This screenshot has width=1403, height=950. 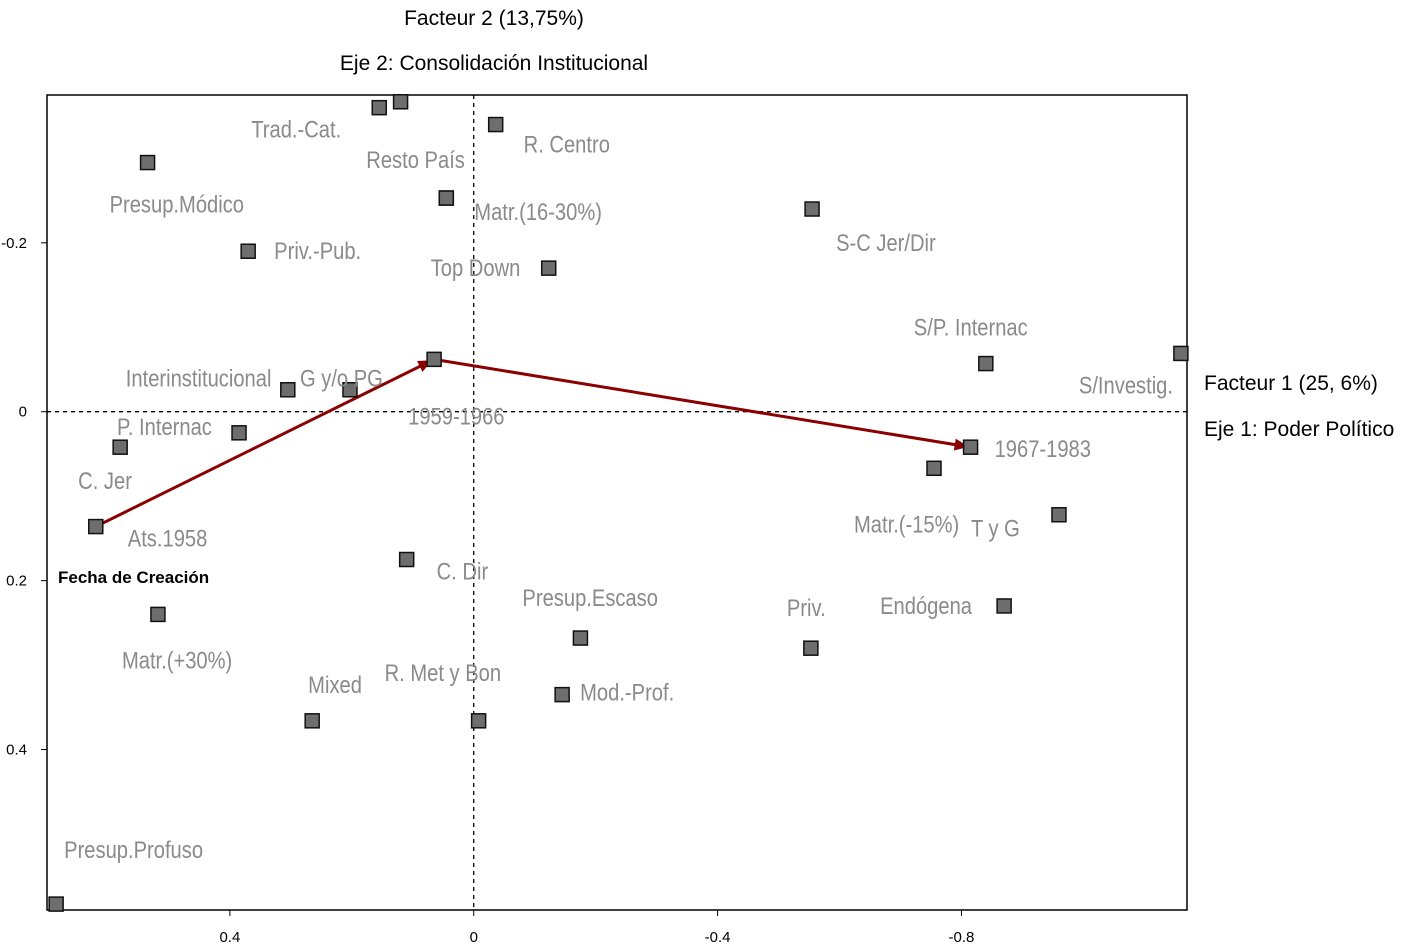 I want to click on point-label: Mod.-Prof., so click(x=627, y=692).